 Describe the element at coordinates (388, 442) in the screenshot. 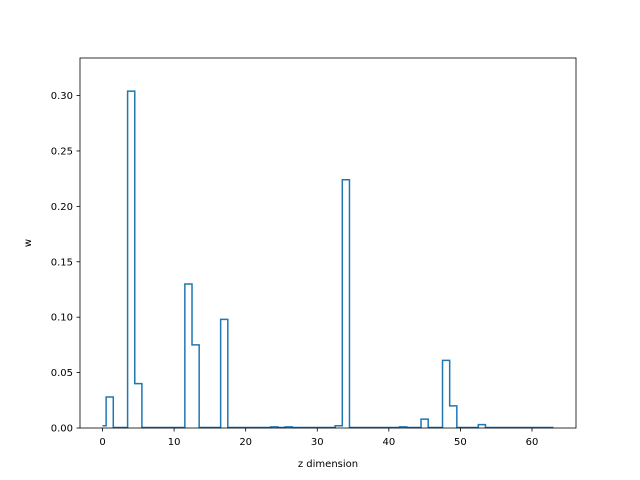

I see `x-tick-label: 40` at that location.